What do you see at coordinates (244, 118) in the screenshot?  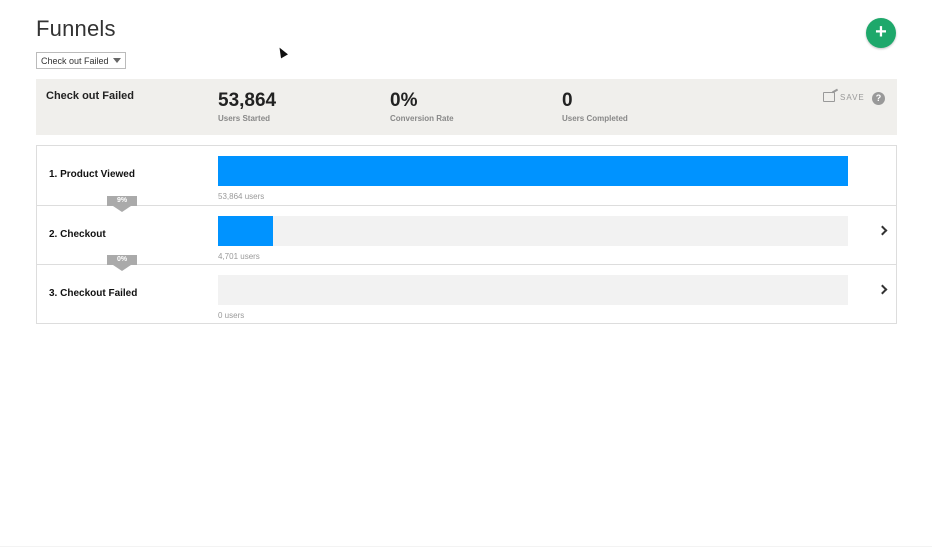 I see `stat-label: Users Started` at bounding box center [244, 118].